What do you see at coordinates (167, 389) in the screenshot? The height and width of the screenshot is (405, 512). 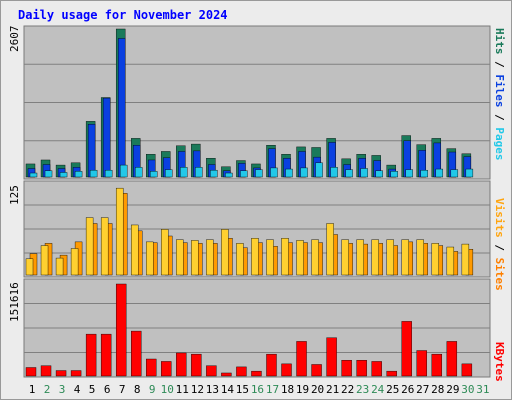 I see `day-label-10: 10` at bounding box center [167, 389].